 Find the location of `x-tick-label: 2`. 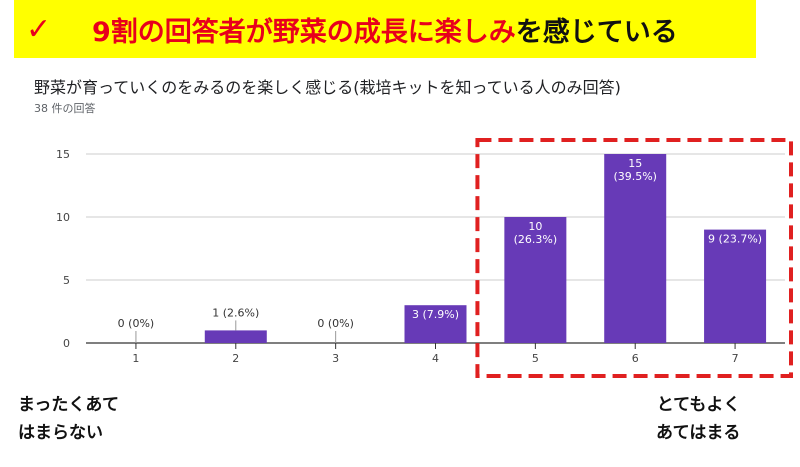

x-tick-label: 2 is located at coordinates (235, 358).